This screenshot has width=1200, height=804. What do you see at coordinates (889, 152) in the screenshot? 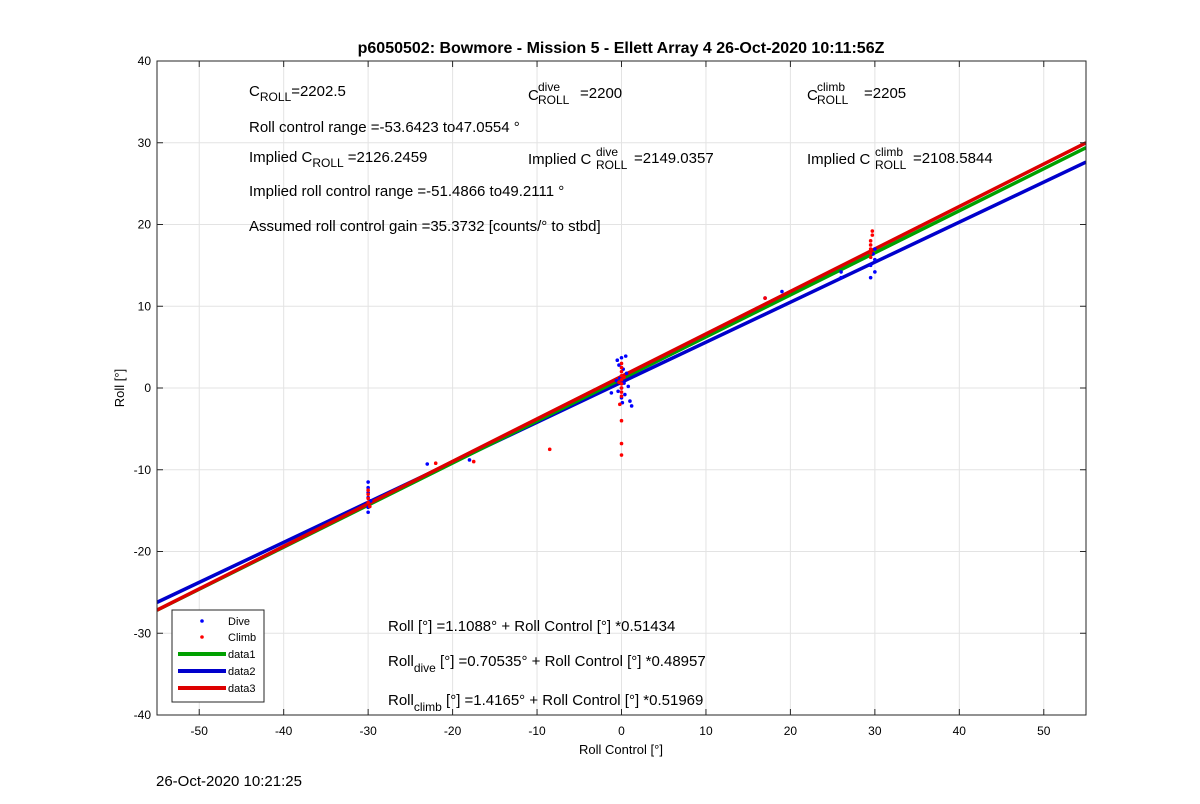
I see `annotation-implied-c-roll-climb-sup: climb` at bounding box center [889, 152].